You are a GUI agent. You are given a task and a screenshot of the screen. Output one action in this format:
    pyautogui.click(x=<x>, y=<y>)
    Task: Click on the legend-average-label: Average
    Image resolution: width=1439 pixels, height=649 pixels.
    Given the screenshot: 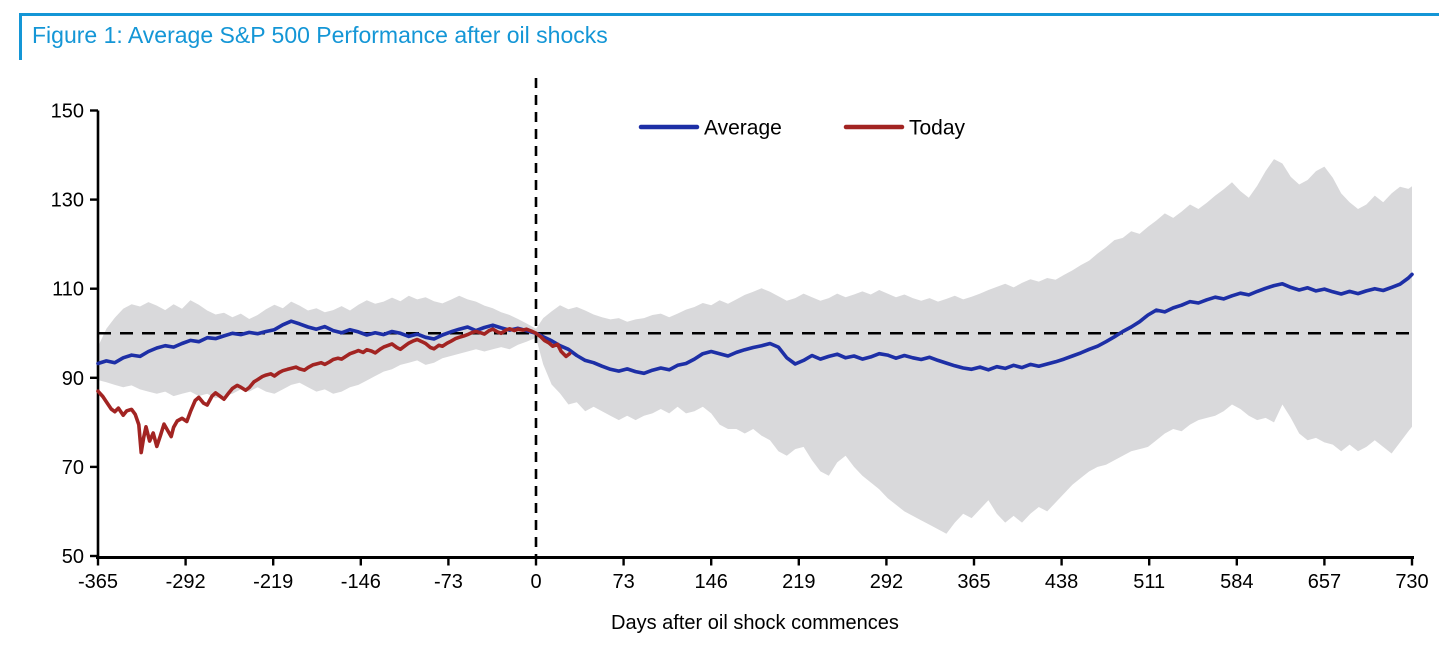 What is the action you would take?
    pyautogui.click(x=743, y=127)
    